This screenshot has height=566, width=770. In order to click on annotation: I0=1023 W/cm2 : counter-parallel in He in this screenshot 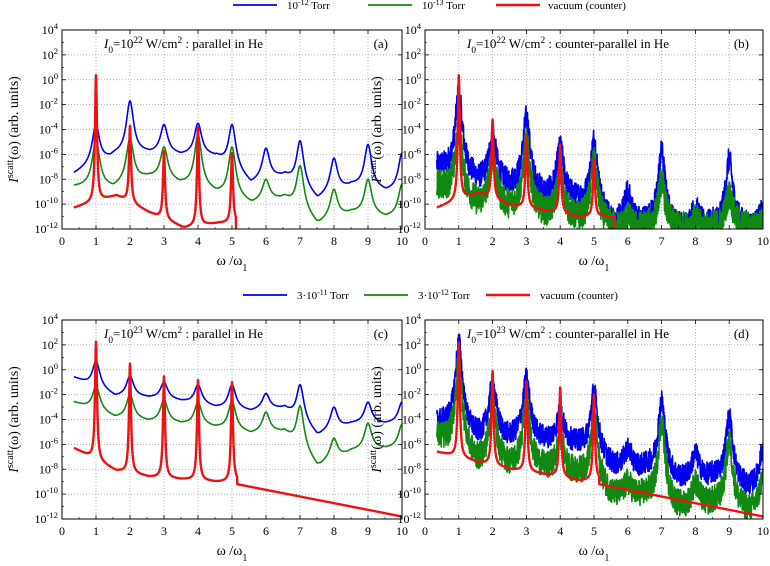, I will do `click(567, 336)`.